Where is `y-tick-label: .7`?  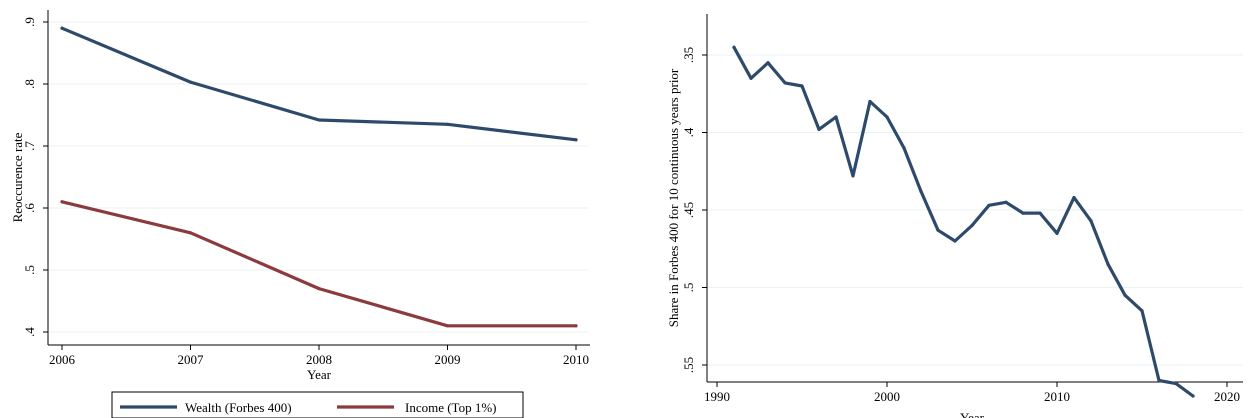 y-tick-label: .7 is located at coordinates (29, 146).